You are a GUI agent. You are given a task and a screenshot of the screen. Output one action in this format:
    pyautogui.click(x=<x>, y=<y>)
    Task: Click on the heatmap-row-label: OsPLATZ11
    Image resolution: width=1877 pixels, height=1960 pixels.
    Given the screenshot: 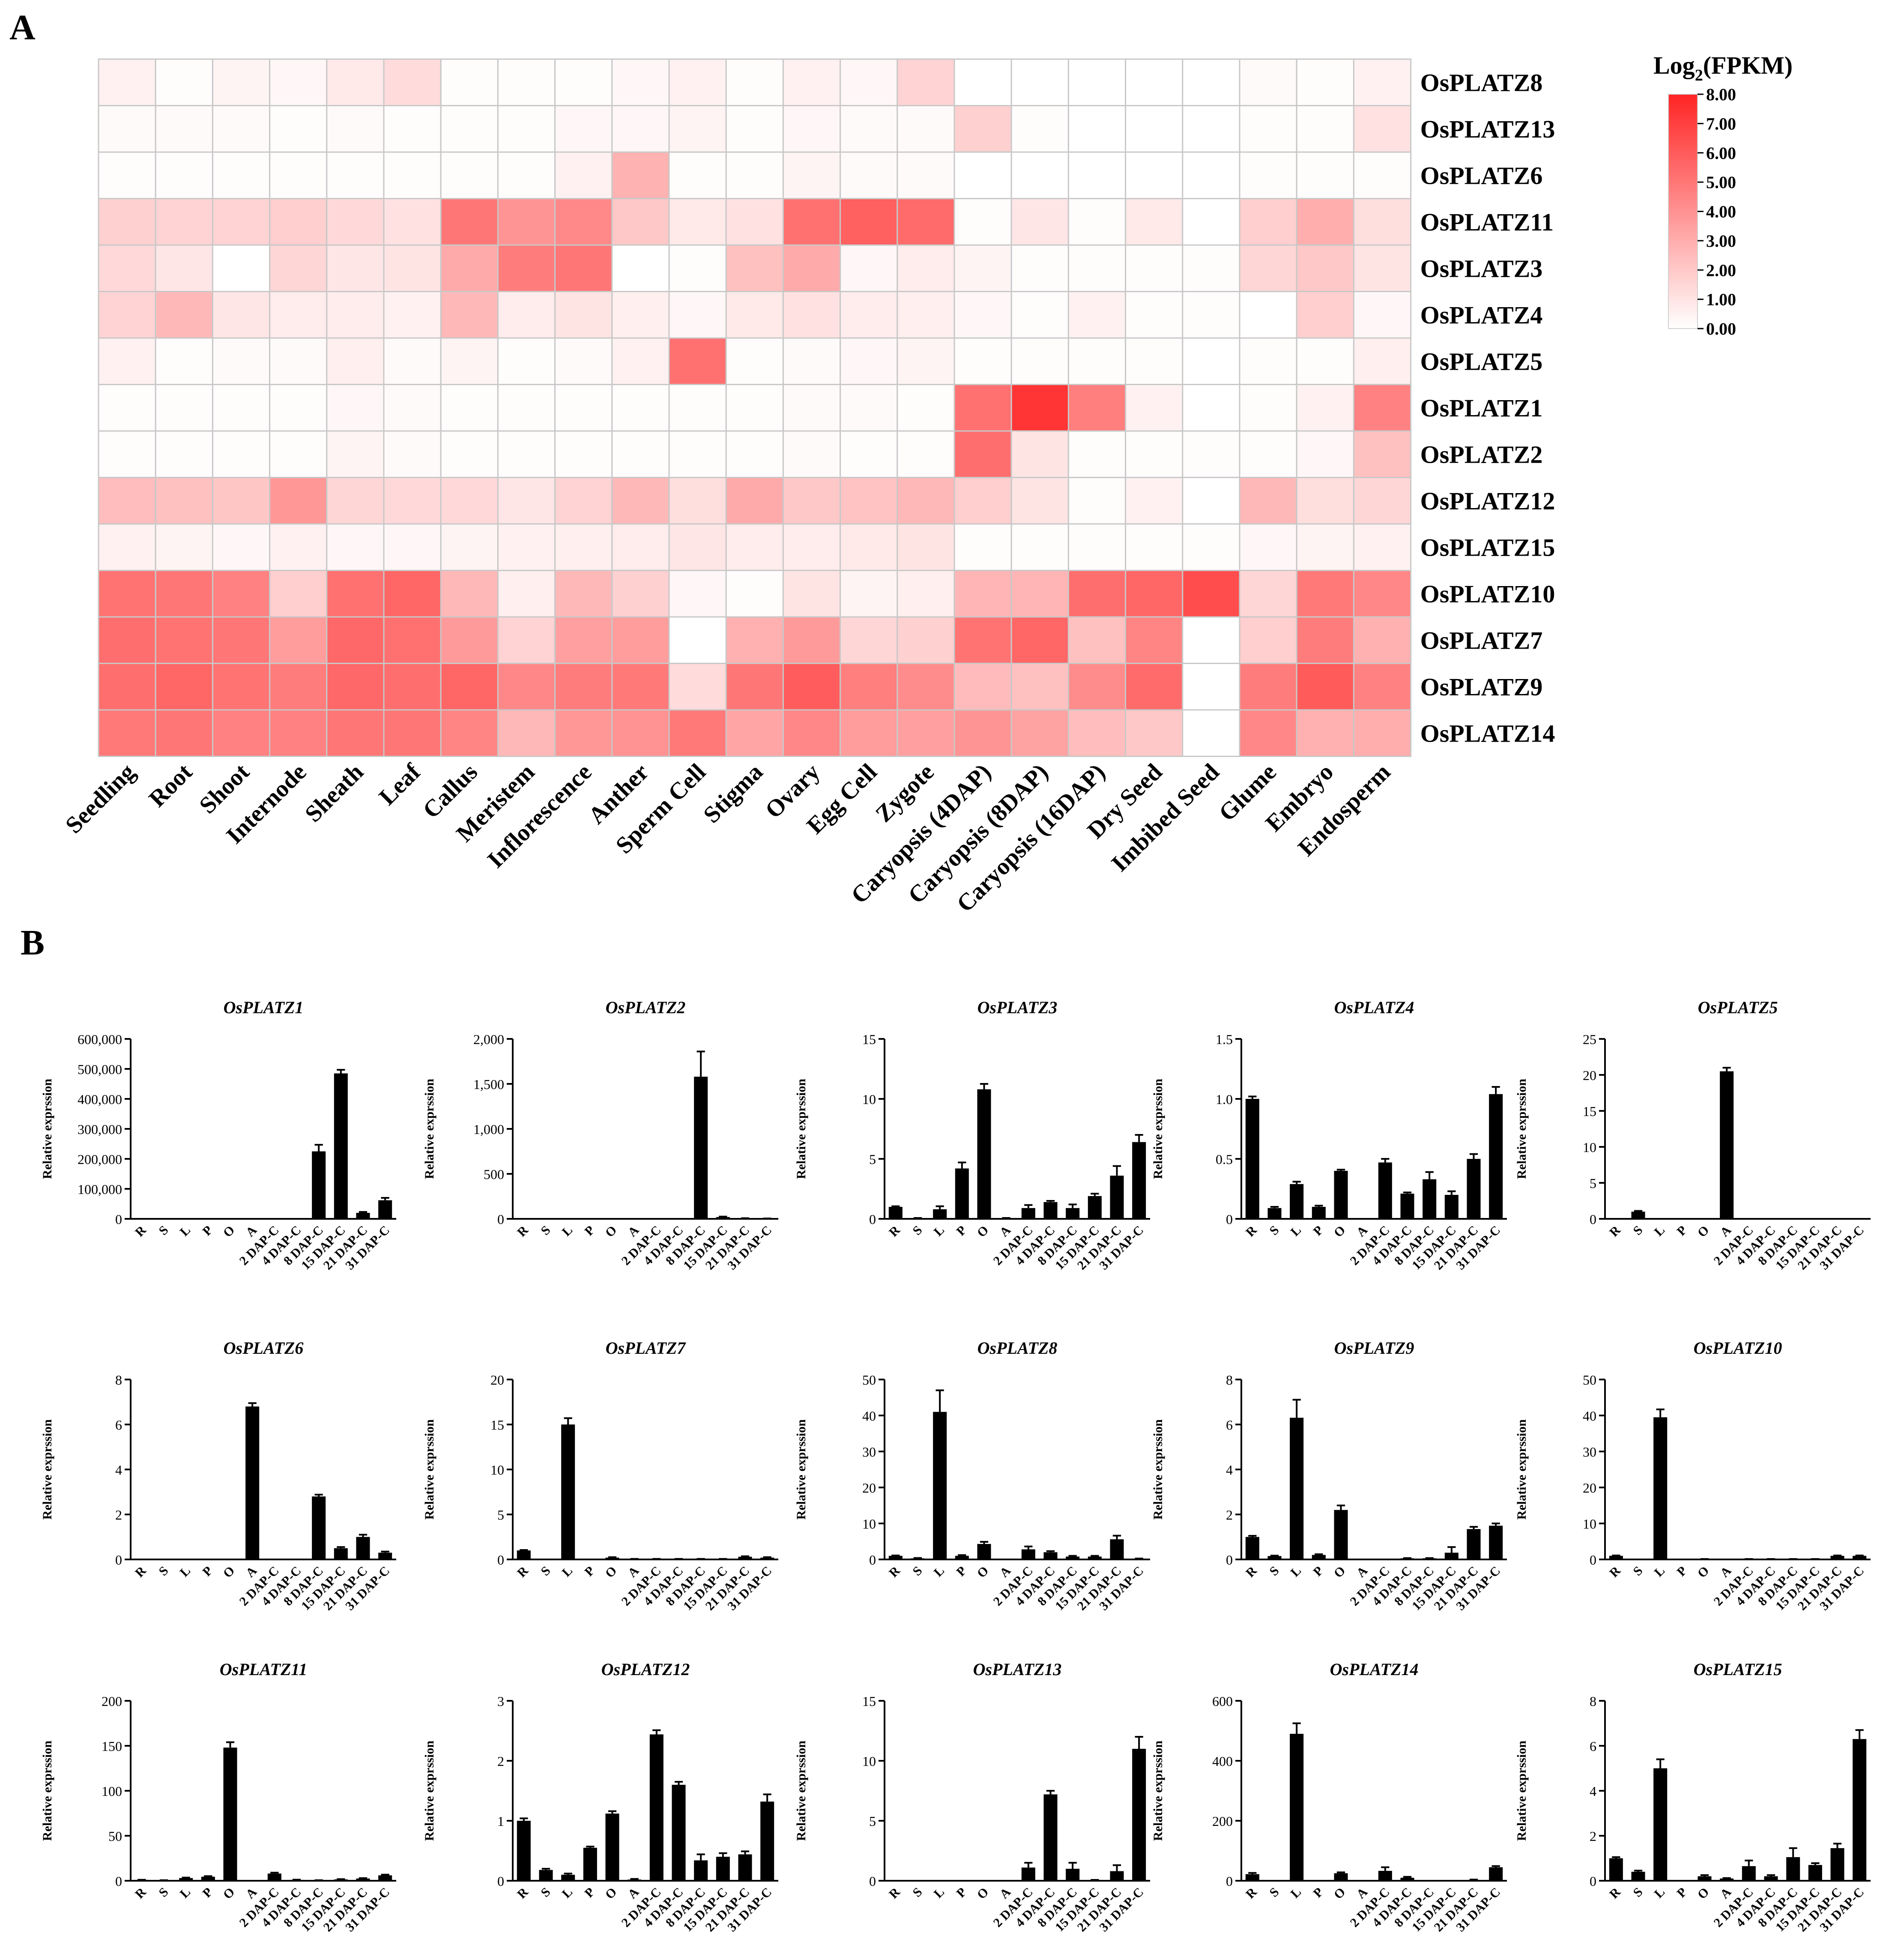 What is the action you would take?
    pyautogui.click(x=1487, y=222)
    